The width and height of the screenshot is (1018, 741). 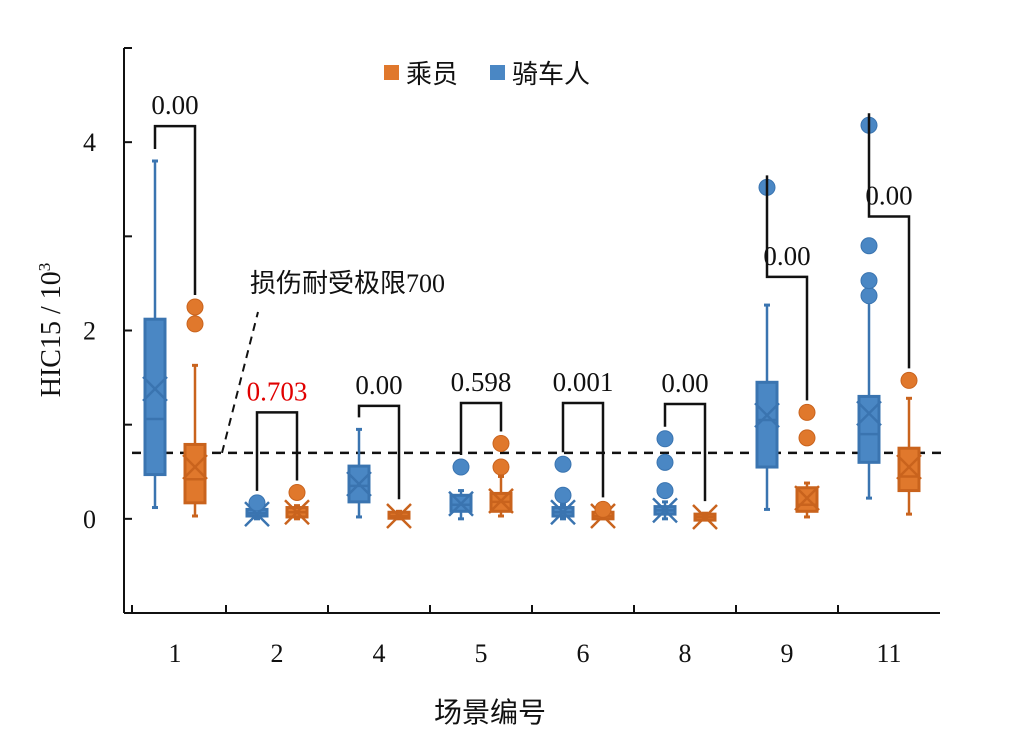 What do you see at coordinates (89, 142) in the screenshot?
I see `y-tick-label: 4` at bounding box center [89, 142].